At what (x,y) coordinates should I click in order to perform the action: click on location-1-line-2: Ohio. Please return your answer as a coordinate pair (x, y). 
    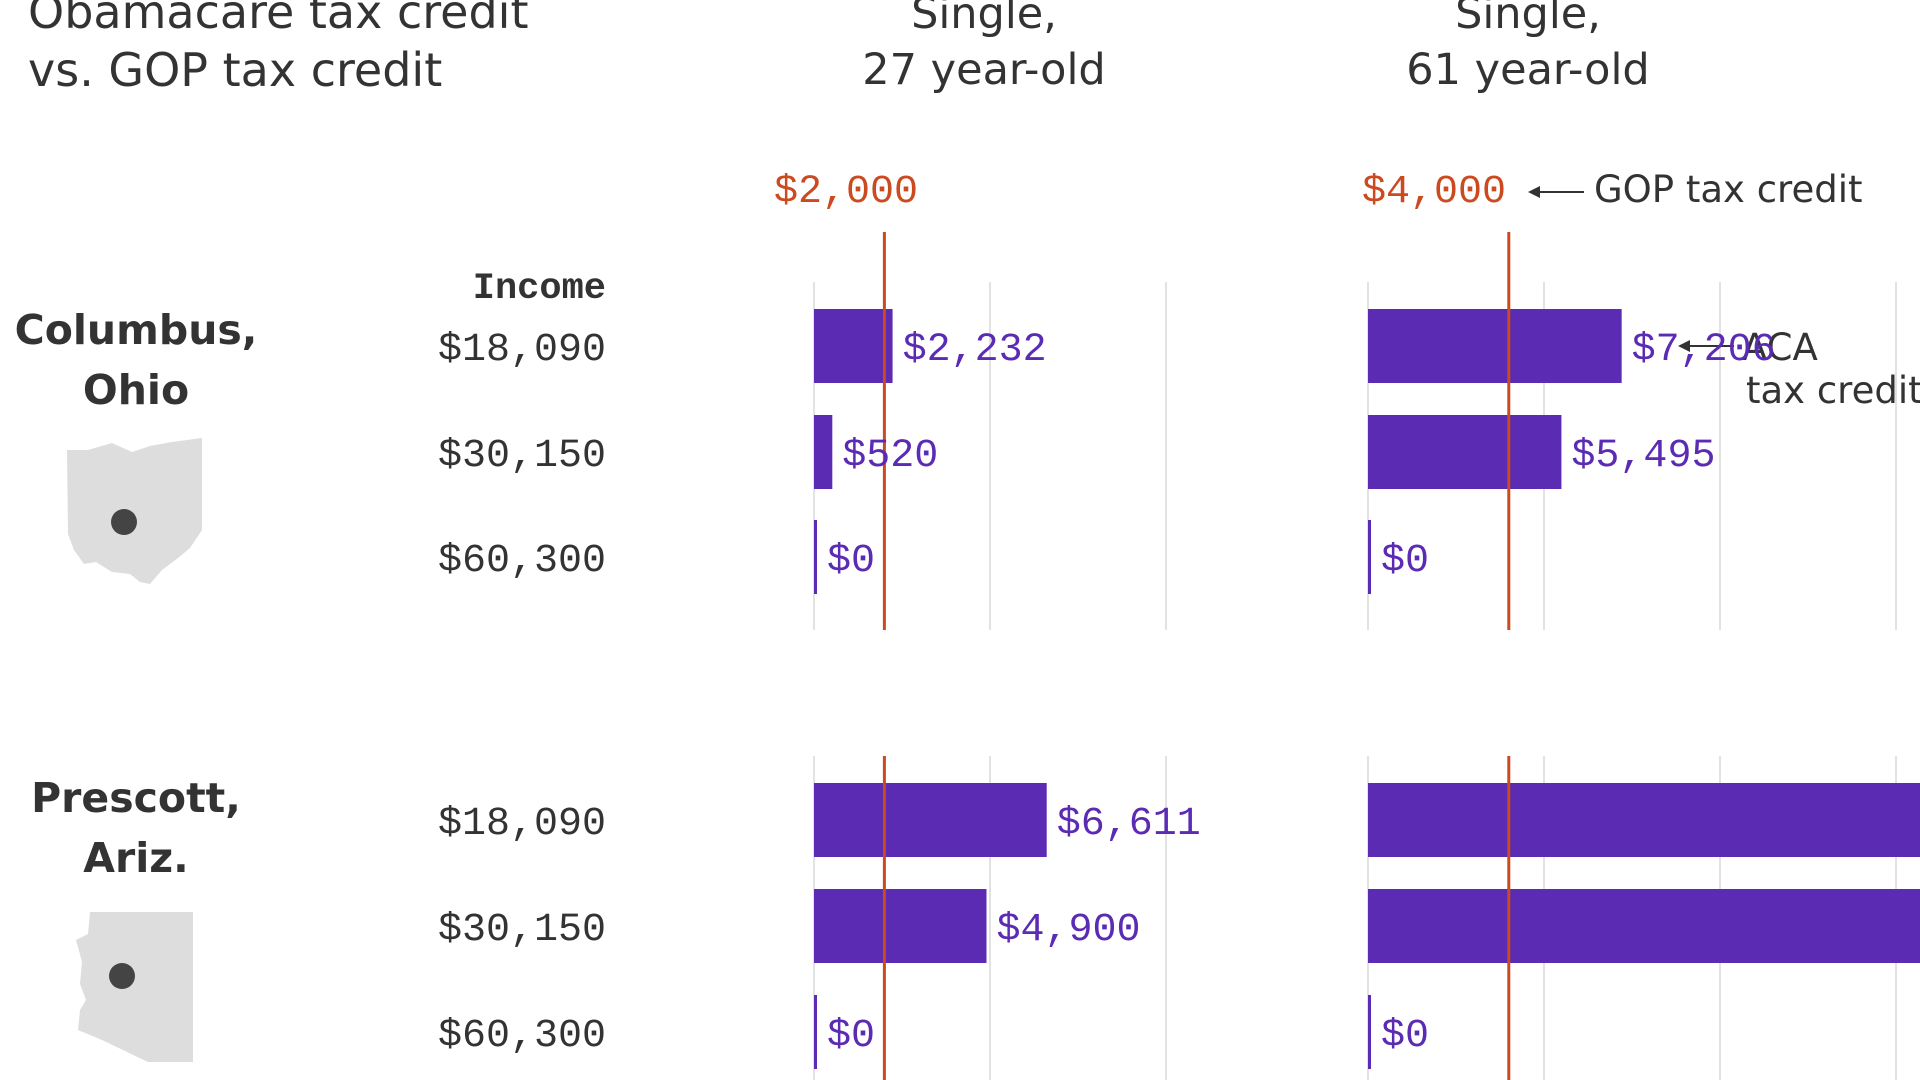
    Looking at the image, I should click on (136, 390).